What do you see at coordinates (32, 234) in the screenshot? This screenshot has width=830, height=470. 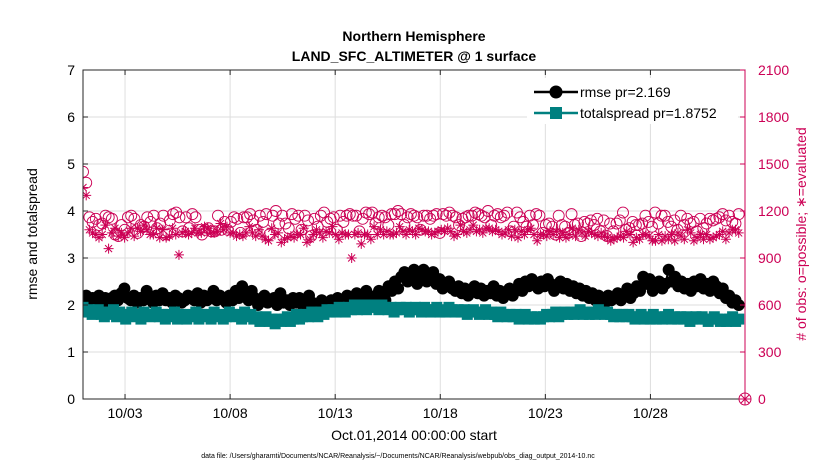 I see `y-axis-left-label: rmse and totalspread` at bounding box center [32, 234].